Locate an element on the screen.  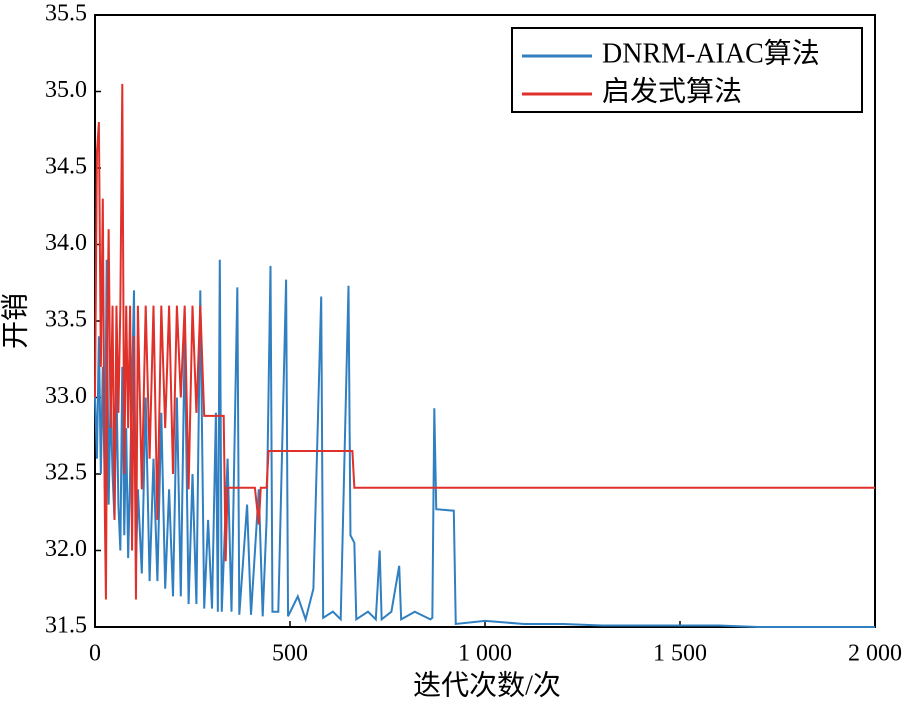
x-tick-label: 500 is located at coordinates (290, 654).